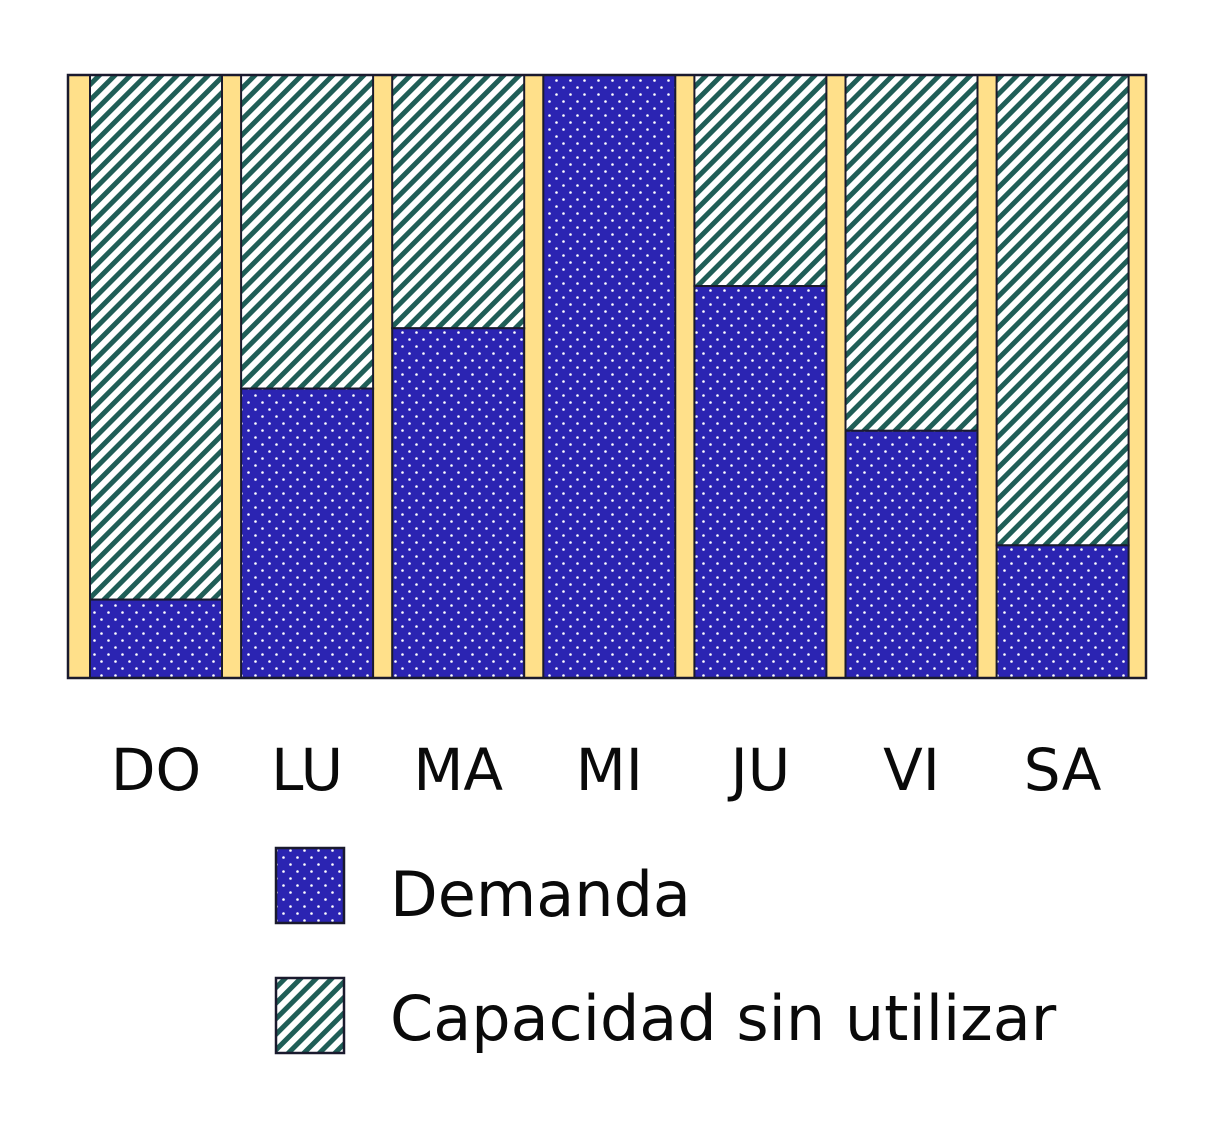 The width and height of the screenshot is (1226, 1126). What do you see at coordinates (307, 232) in the screenshot?
I see `bar-unused-lu` at bounding box center [307, 232].